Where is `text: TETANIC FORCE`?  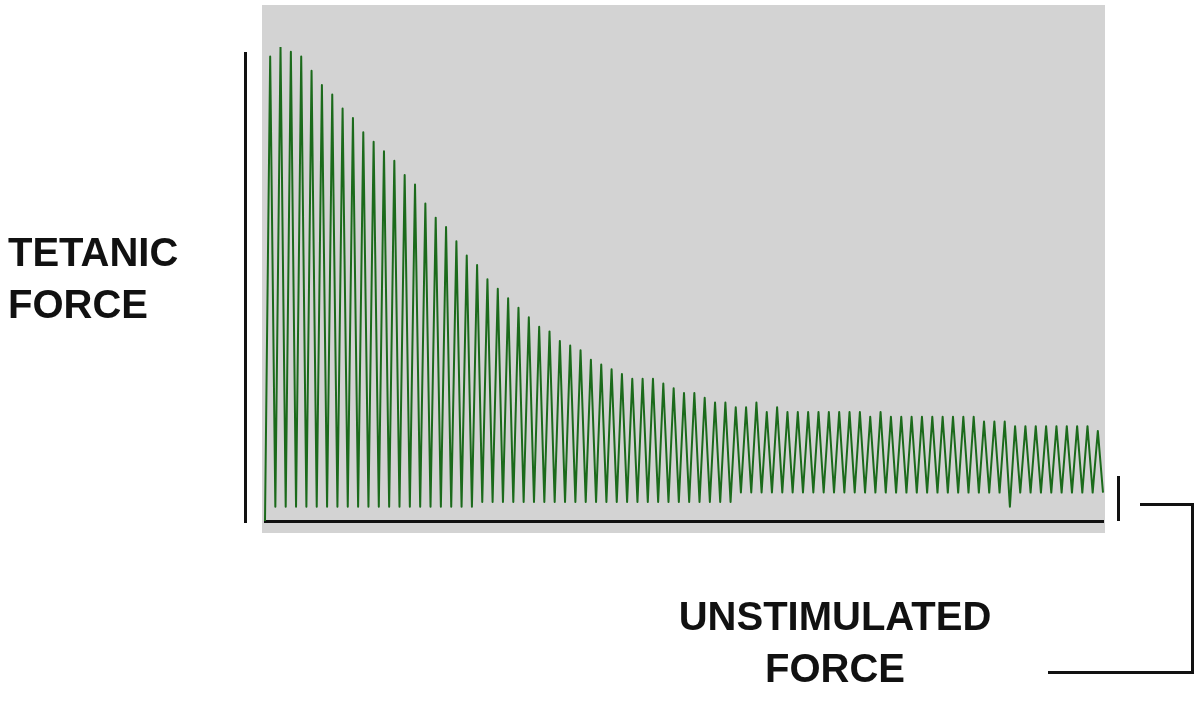
text: TETANIC FORCE is located at coordinates (94, 278).